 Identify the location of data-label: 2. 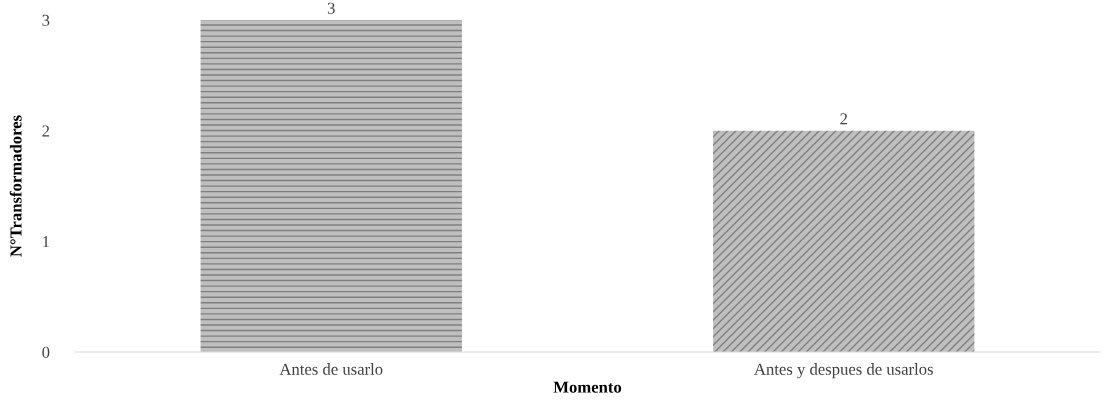
(843, 119).